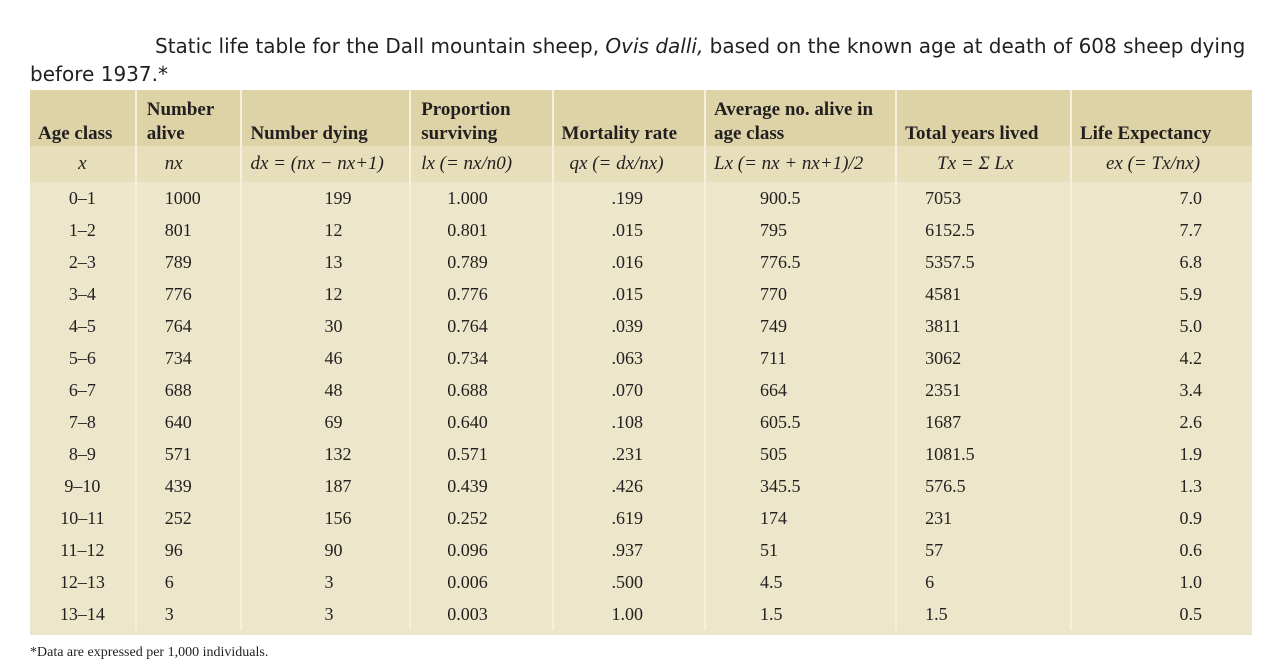 The height and width of the screenshot is (668, 1280). What do you see at coordinates (325, 390) in the screenshot?
I see `cell-number-dying: 48` at bounding box center [325, 390].